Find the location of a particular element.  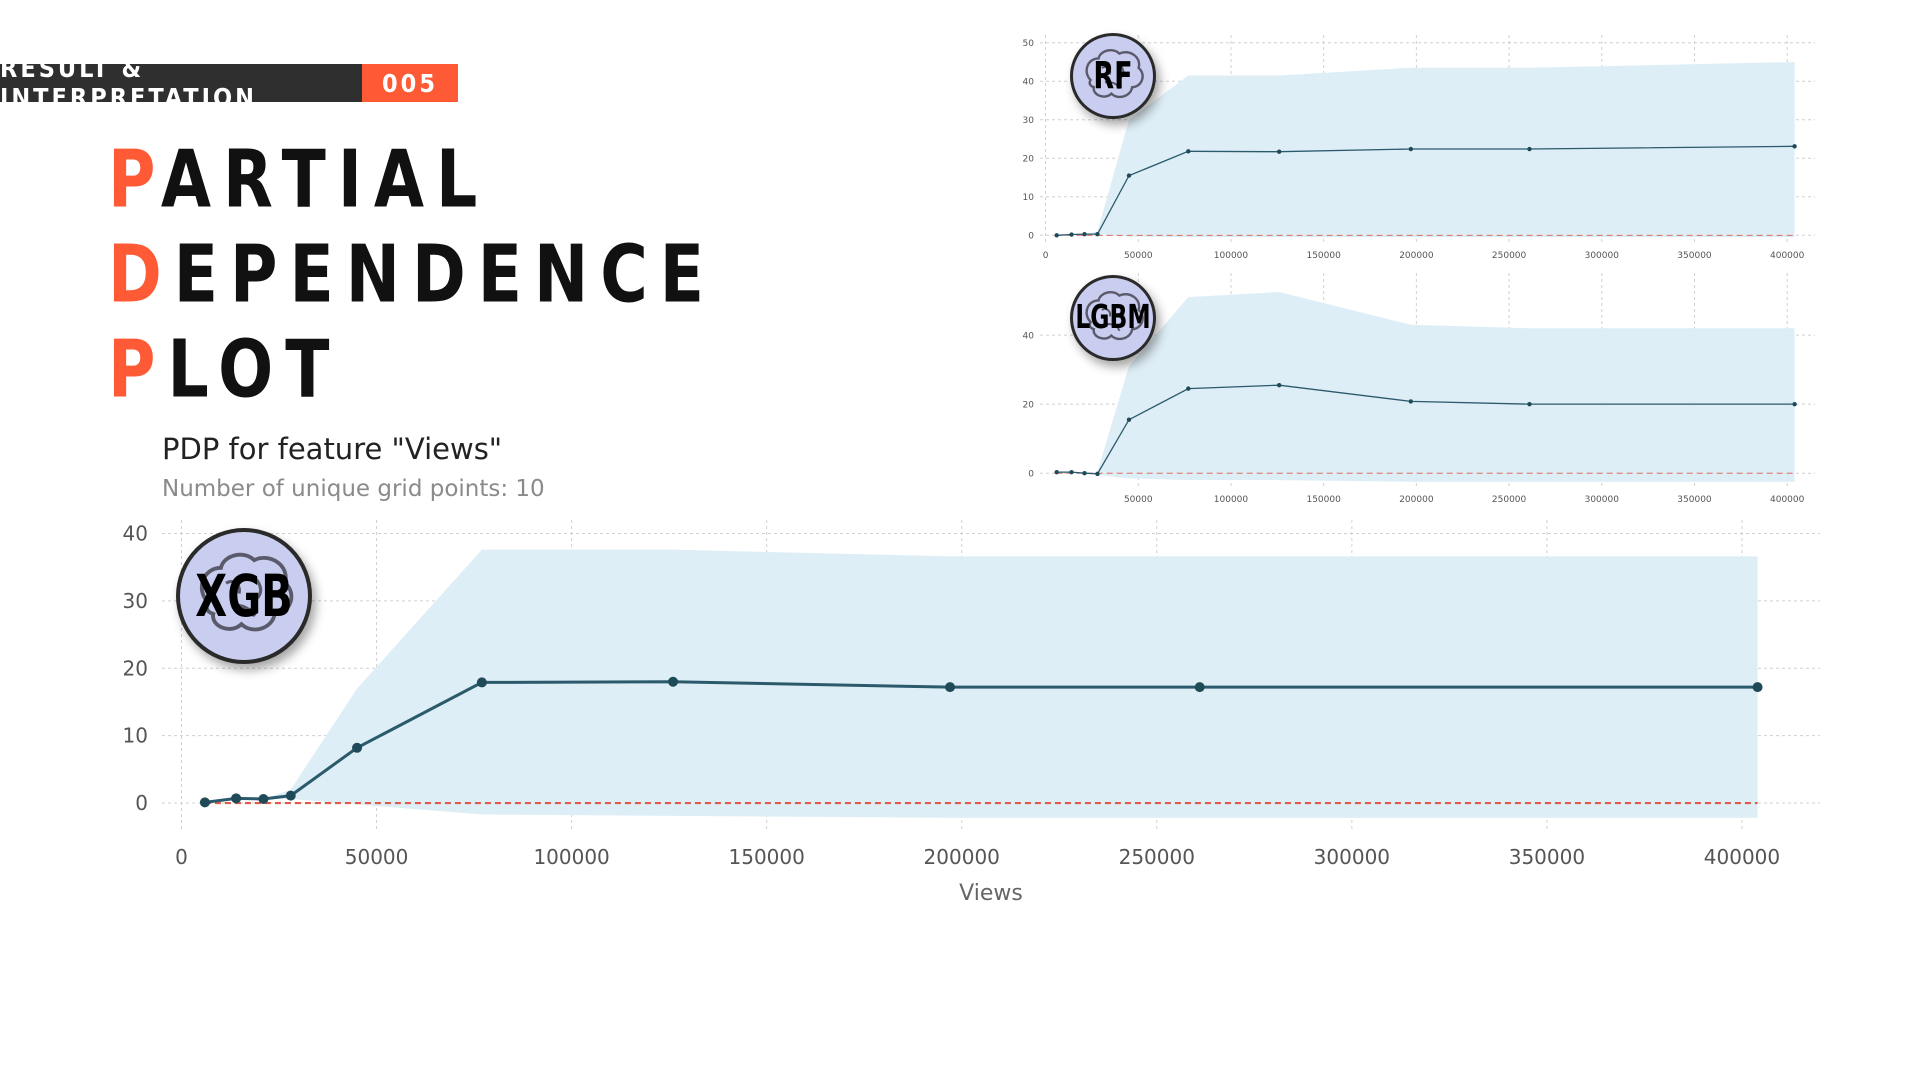

y-tick-label: 50 is located at coordinates (1029, 44).